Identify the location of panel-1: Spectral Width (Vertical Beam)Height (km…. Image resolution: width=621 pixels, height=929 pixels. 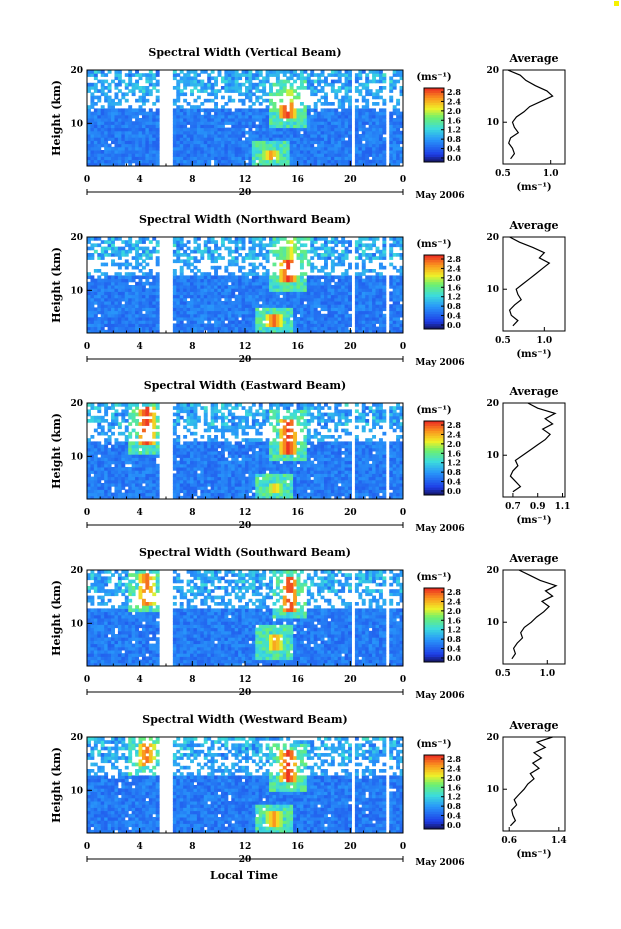
(308, 123).